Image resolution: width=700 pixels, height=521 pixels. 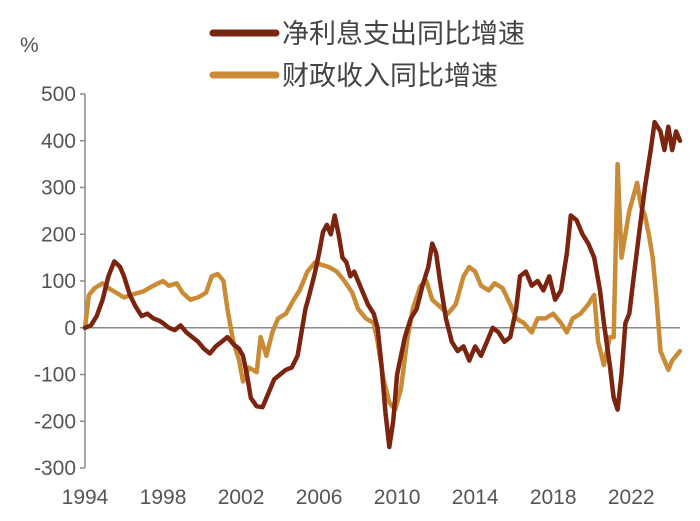 I want to click on y-tick-label: 200, so click(x=58, y=234).